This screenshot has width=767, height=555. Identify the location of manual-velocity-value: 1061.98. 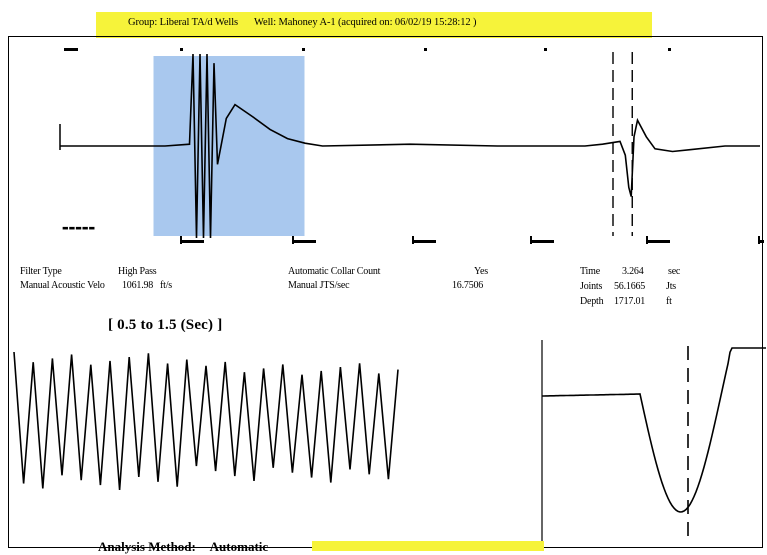
(138, 285).